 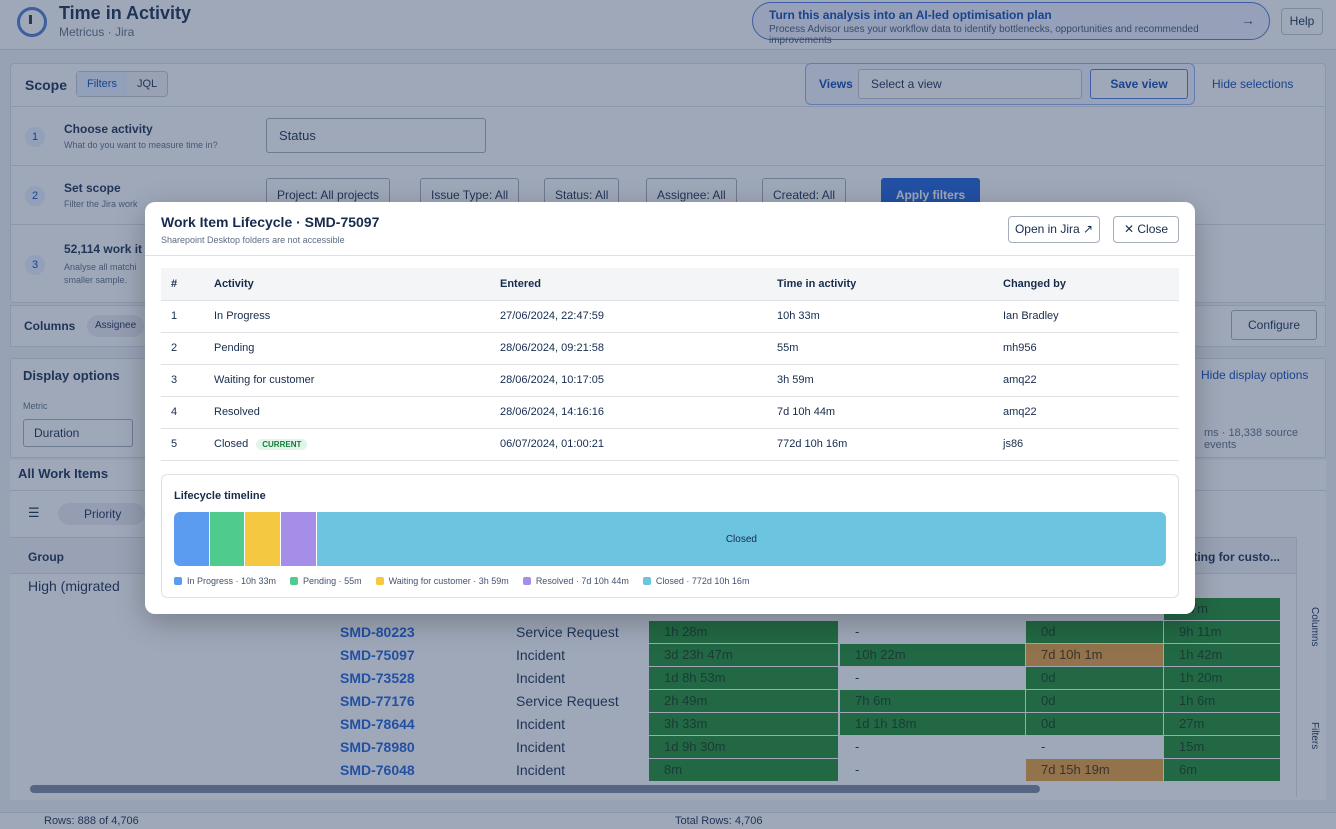 What do you see at coordinates (836, 84) in the screenshot?
I see `views-label: Views` at bounding box center [836, 84].